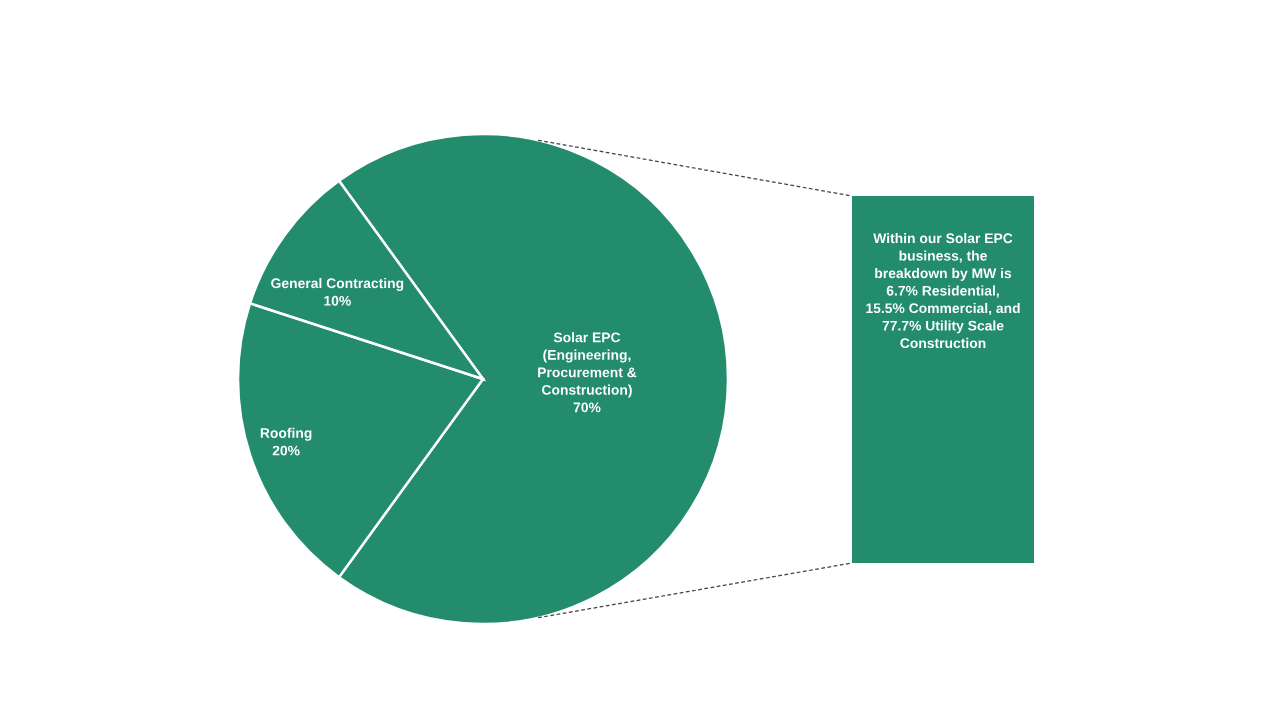 This screenshot has width=1272, height=715. What do you see at coordinates (587, 365) in the screenshot?
I see `slice-label: Solar EPC (Engineering, Procurement & Construction)` at bounding box center [587, 365].